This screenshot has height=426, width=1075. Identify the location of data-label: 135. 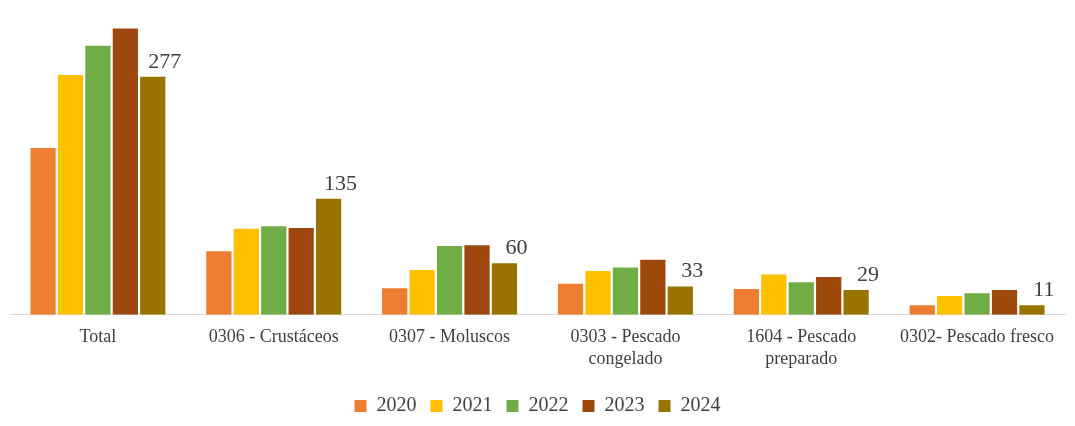
(341, 182).